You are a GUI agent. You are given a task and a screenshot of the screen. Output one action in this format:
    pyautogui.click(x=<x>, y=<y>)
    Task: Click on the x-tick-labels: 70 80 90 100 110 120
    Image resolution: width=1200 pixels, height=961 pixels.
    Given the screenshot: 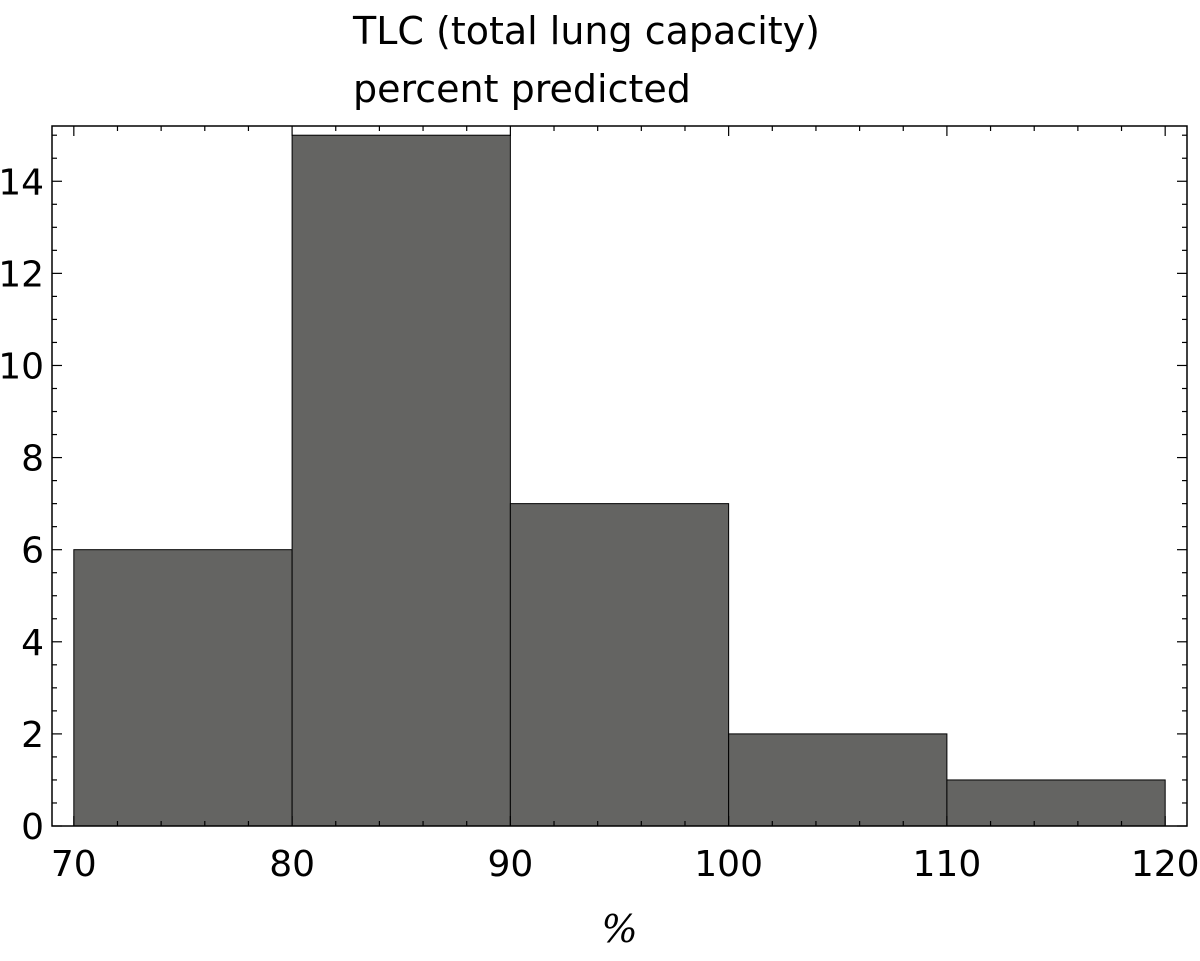 What is the action you would take?
    pyautogui.click(x=625, y=864)
    